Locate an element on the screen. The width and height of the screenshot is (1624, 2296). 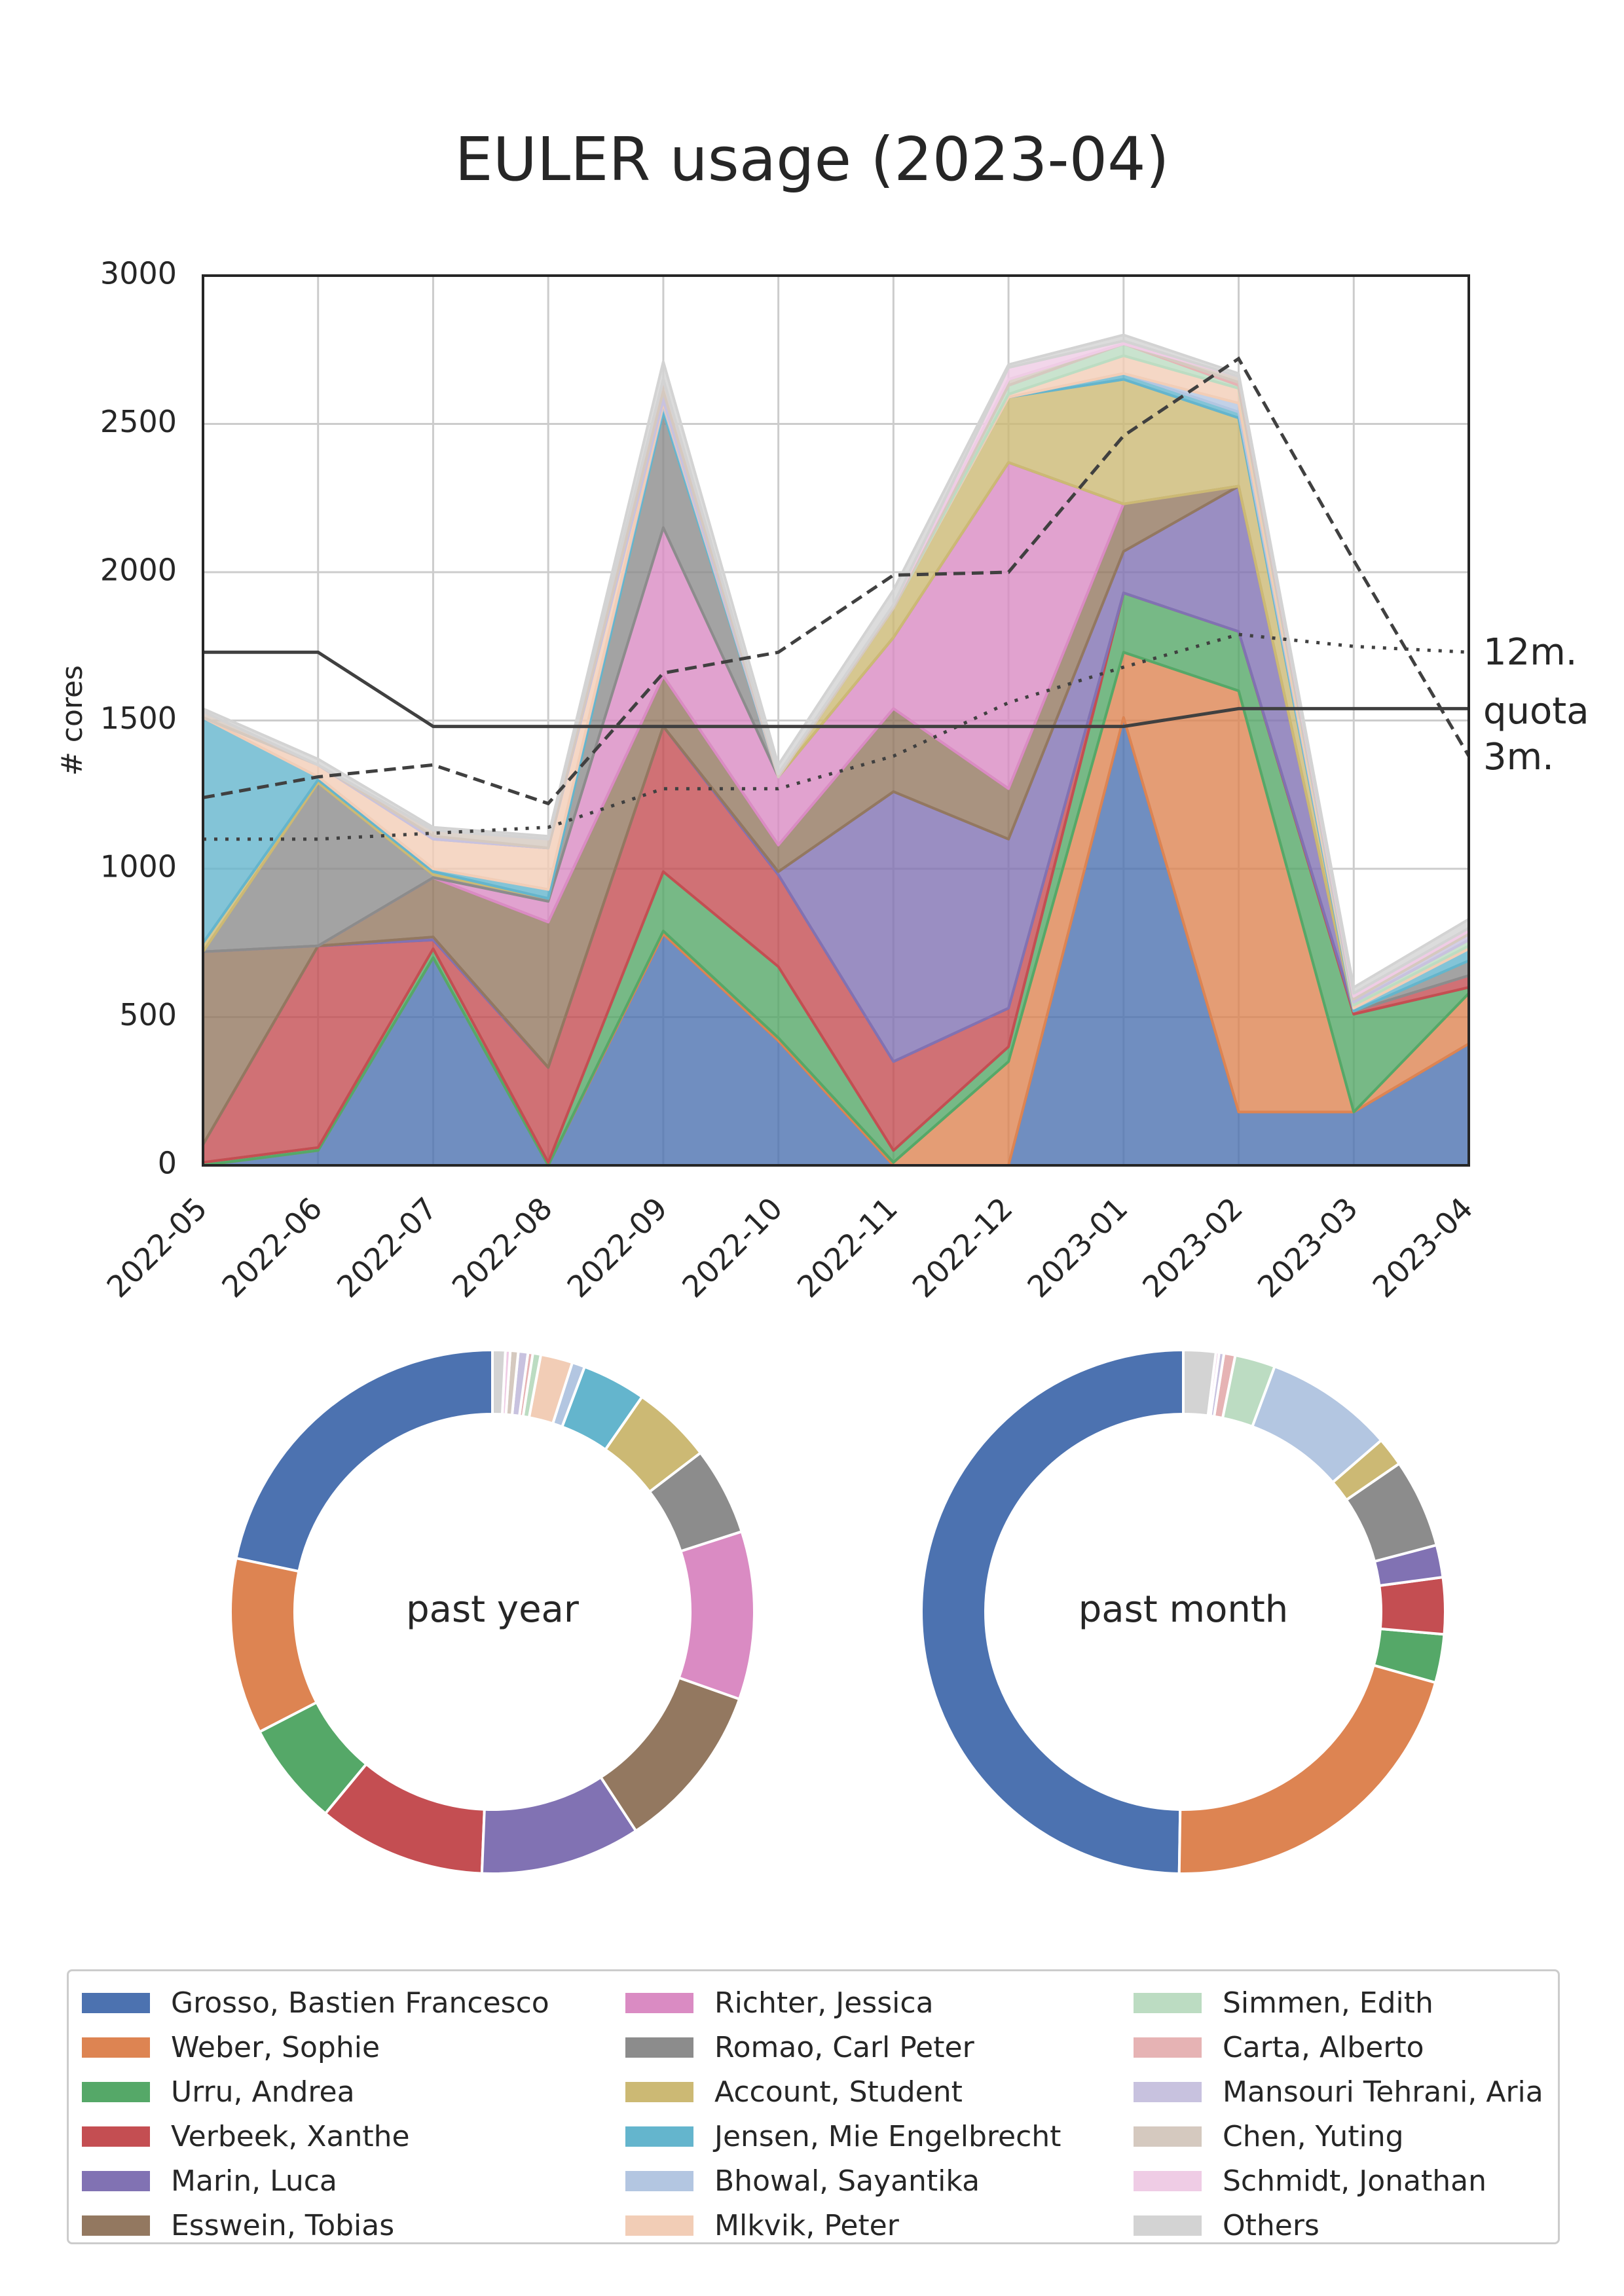
donut-label-past-year: past year is located at coordinates (492, 1609).